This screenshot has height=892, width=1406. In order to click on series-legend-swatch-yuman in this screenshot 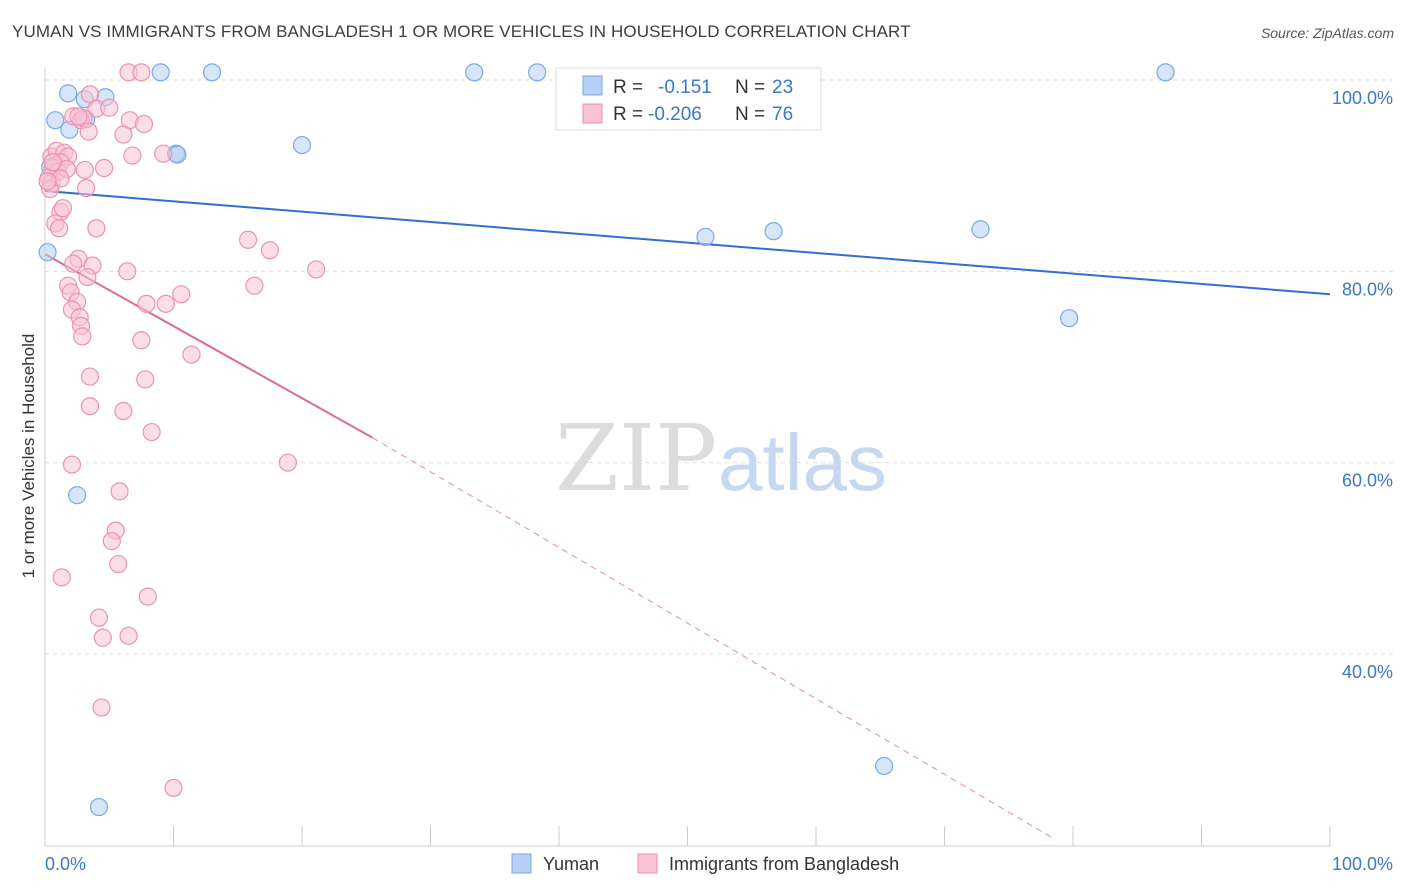, I will do `click(521, 863)`.